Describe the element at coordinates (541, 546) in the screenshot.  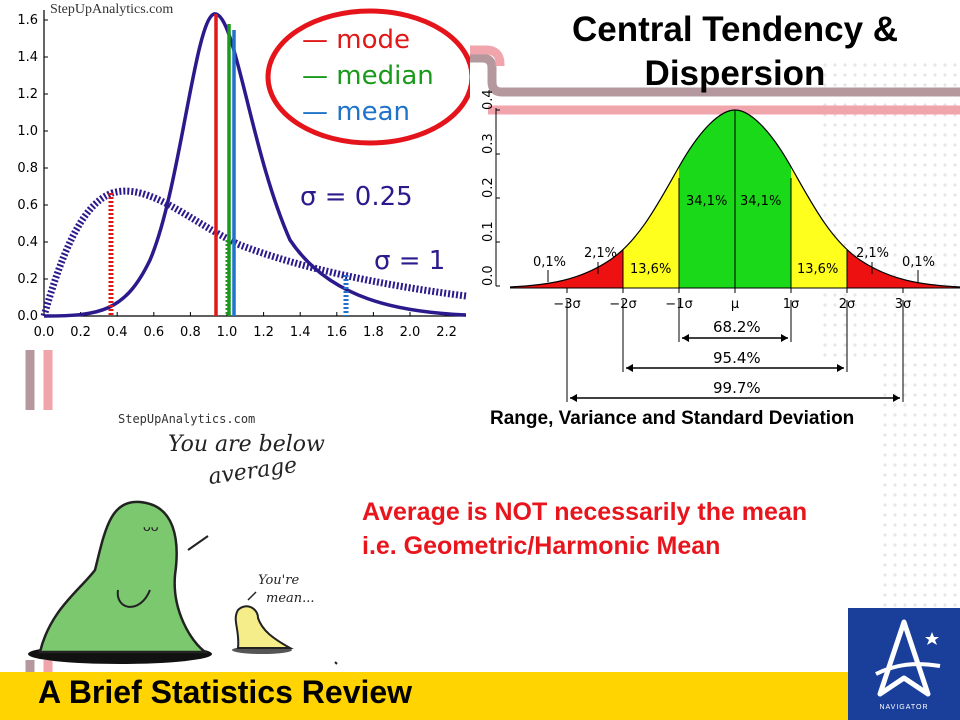
I see `note-line-2: i.e. Geometric/Harmonic Mean` at that location.